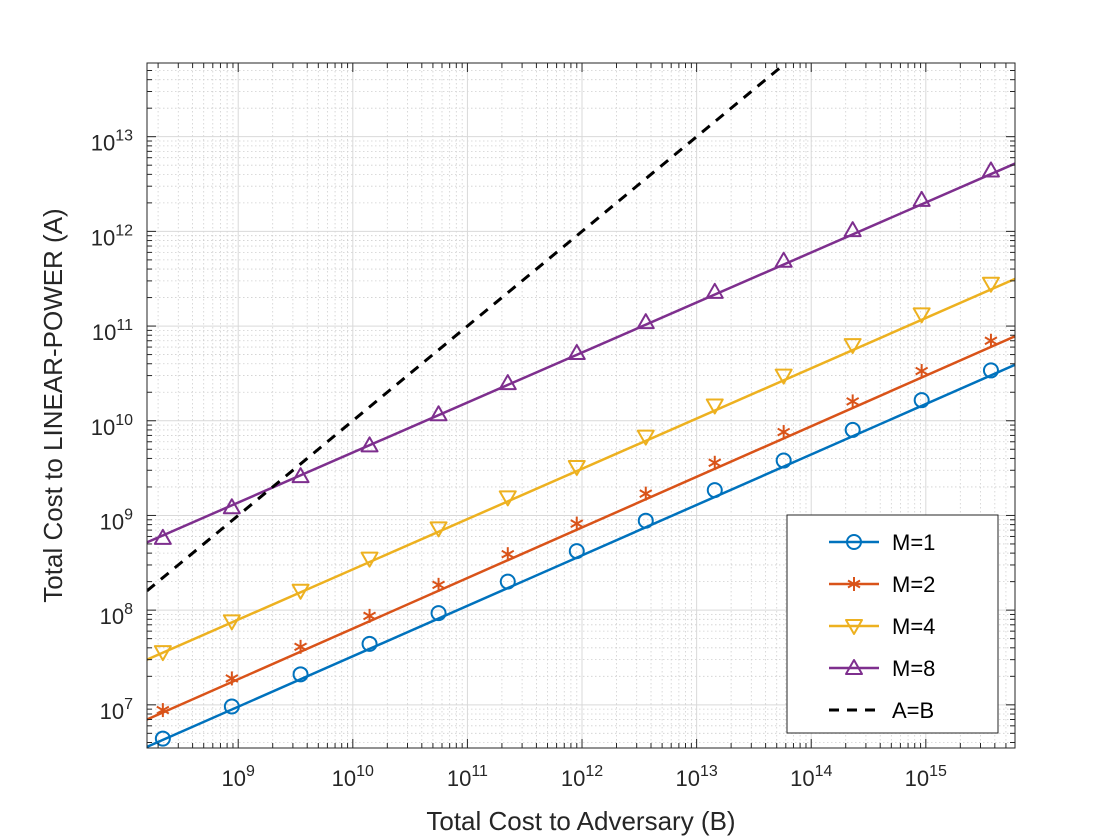  What do you see at coordinates (913, 584) in the screenshot?
I see `legend-label-m-2: M=2` at bounding box center [913, 584].